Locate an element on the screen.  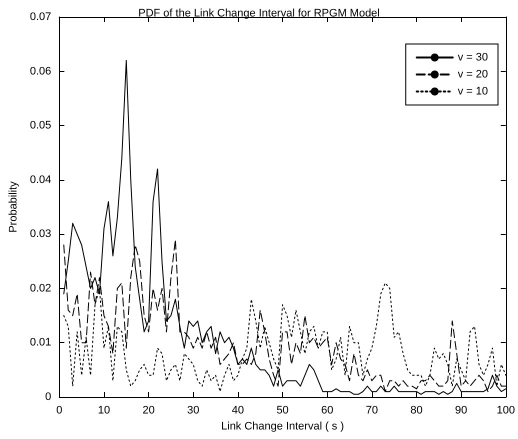
x-tick-label: 30 is located at coordinates (193, 410).